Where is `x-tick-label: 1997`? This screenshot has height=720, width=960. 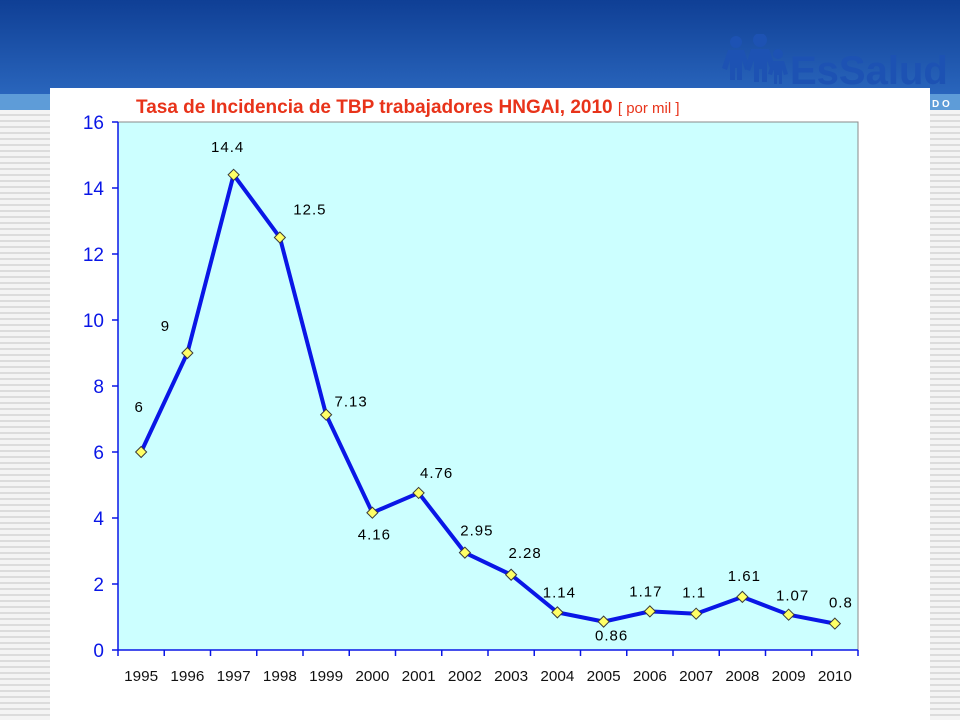
x-tick-label: 1997 is located at coordinates (234, 676).